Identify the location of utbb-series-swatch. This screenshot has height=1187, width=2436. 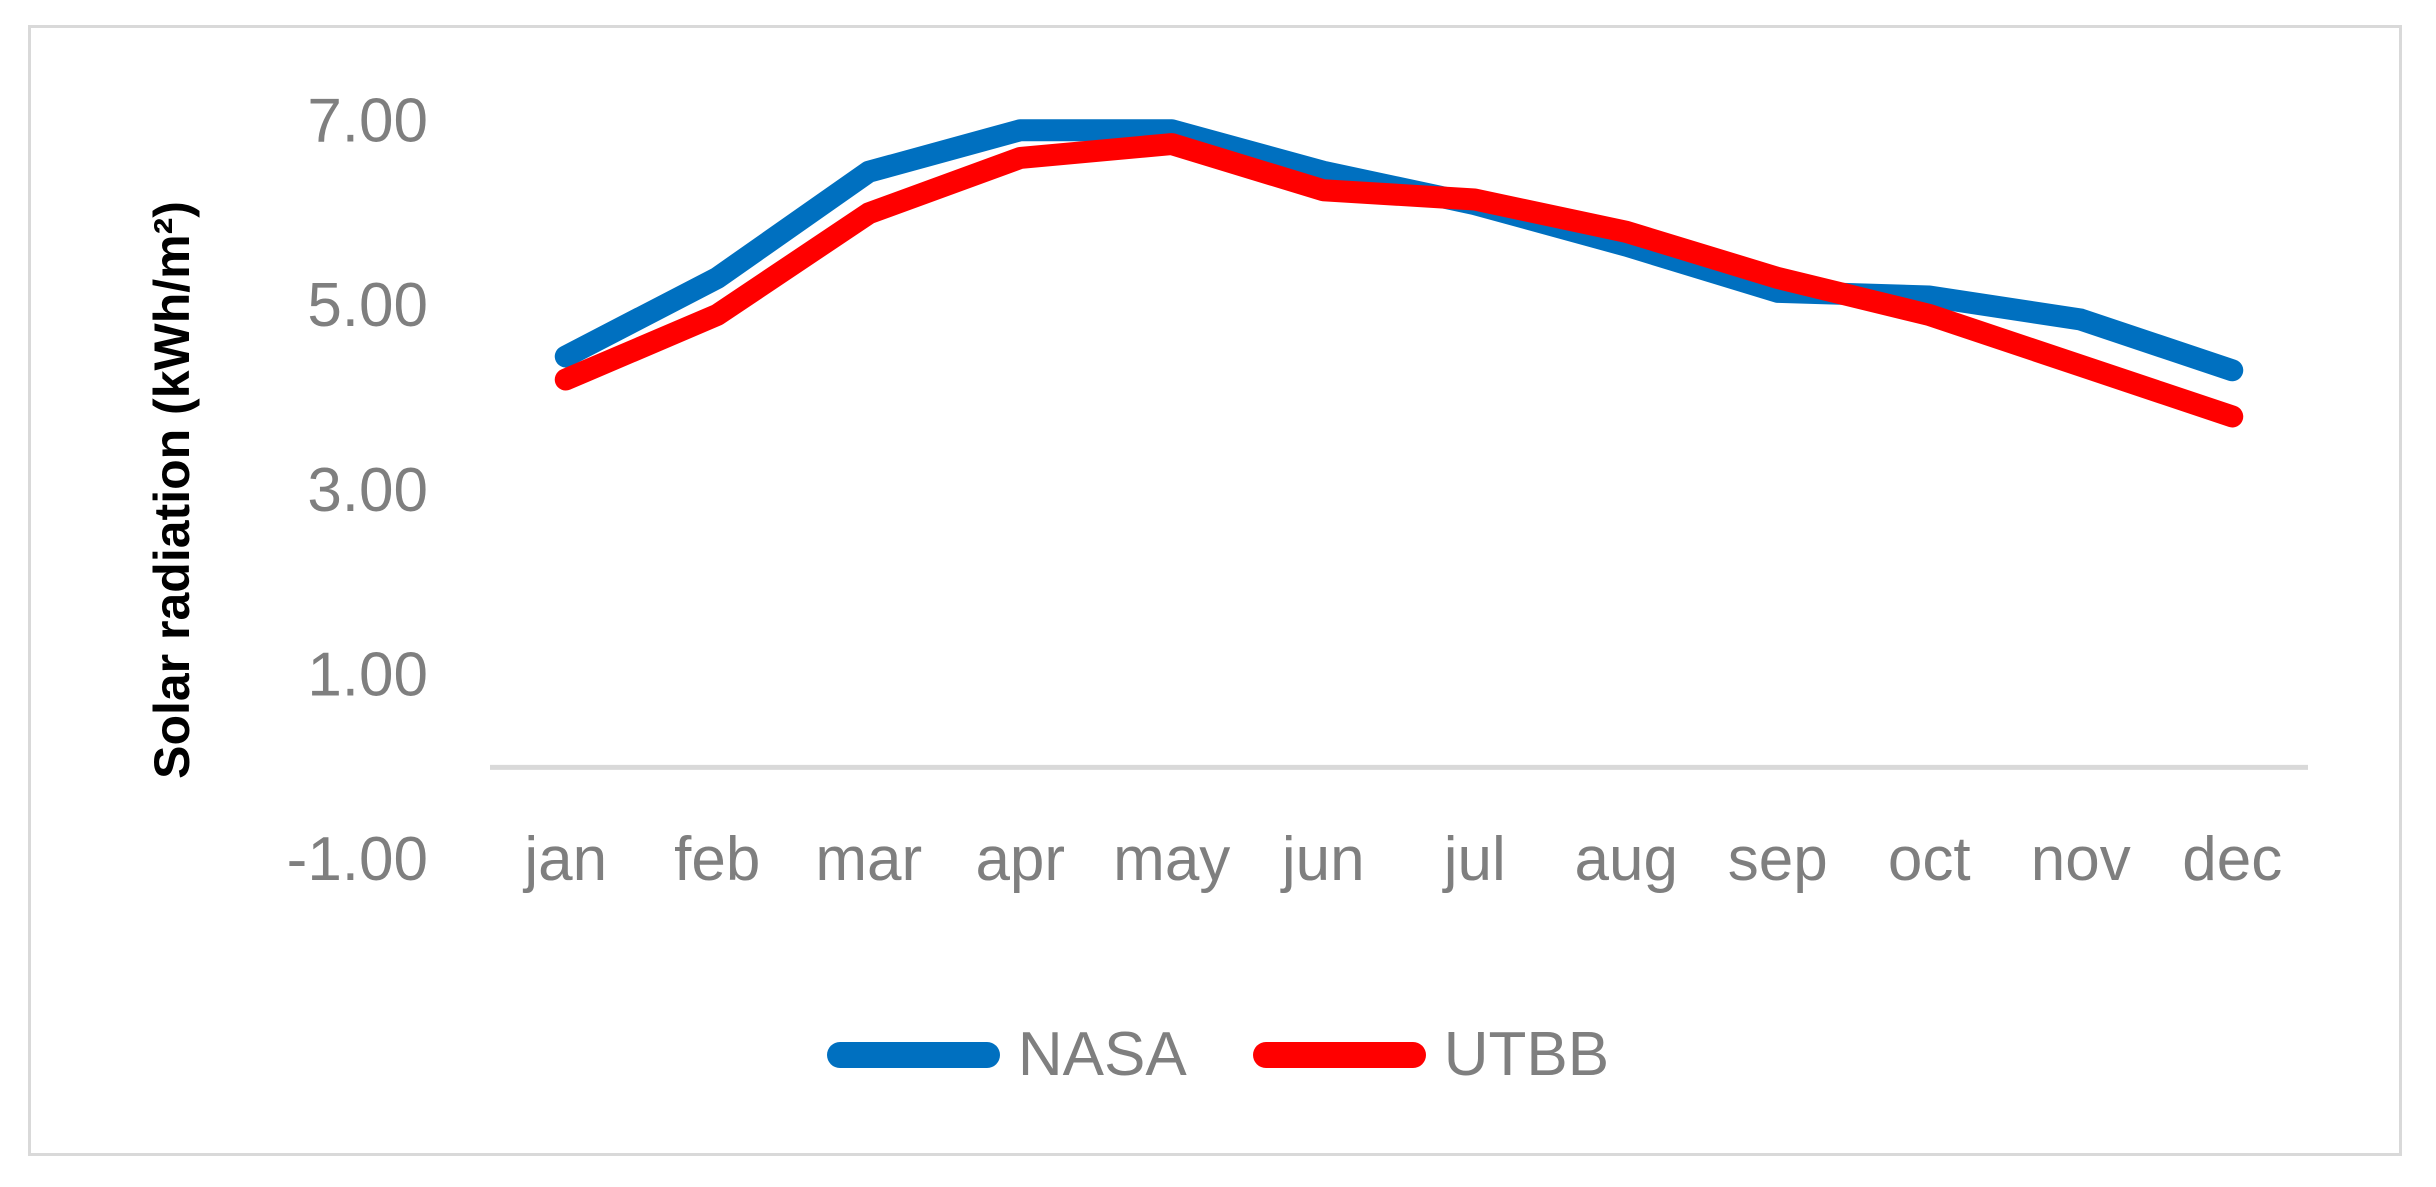
(1339, 1055).